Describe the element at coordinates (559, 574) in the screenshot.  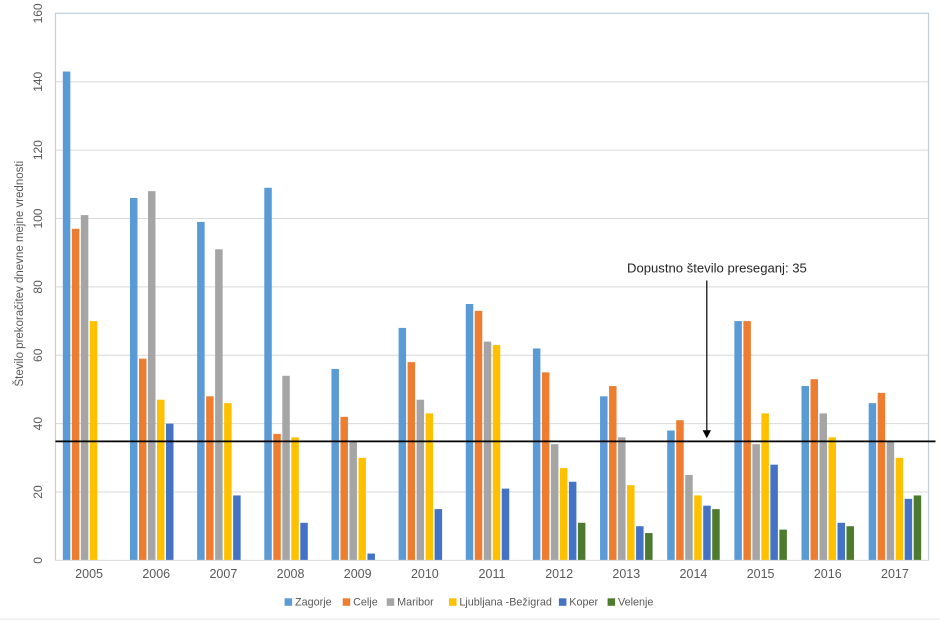
I see `svg-text: 2012` at that location.